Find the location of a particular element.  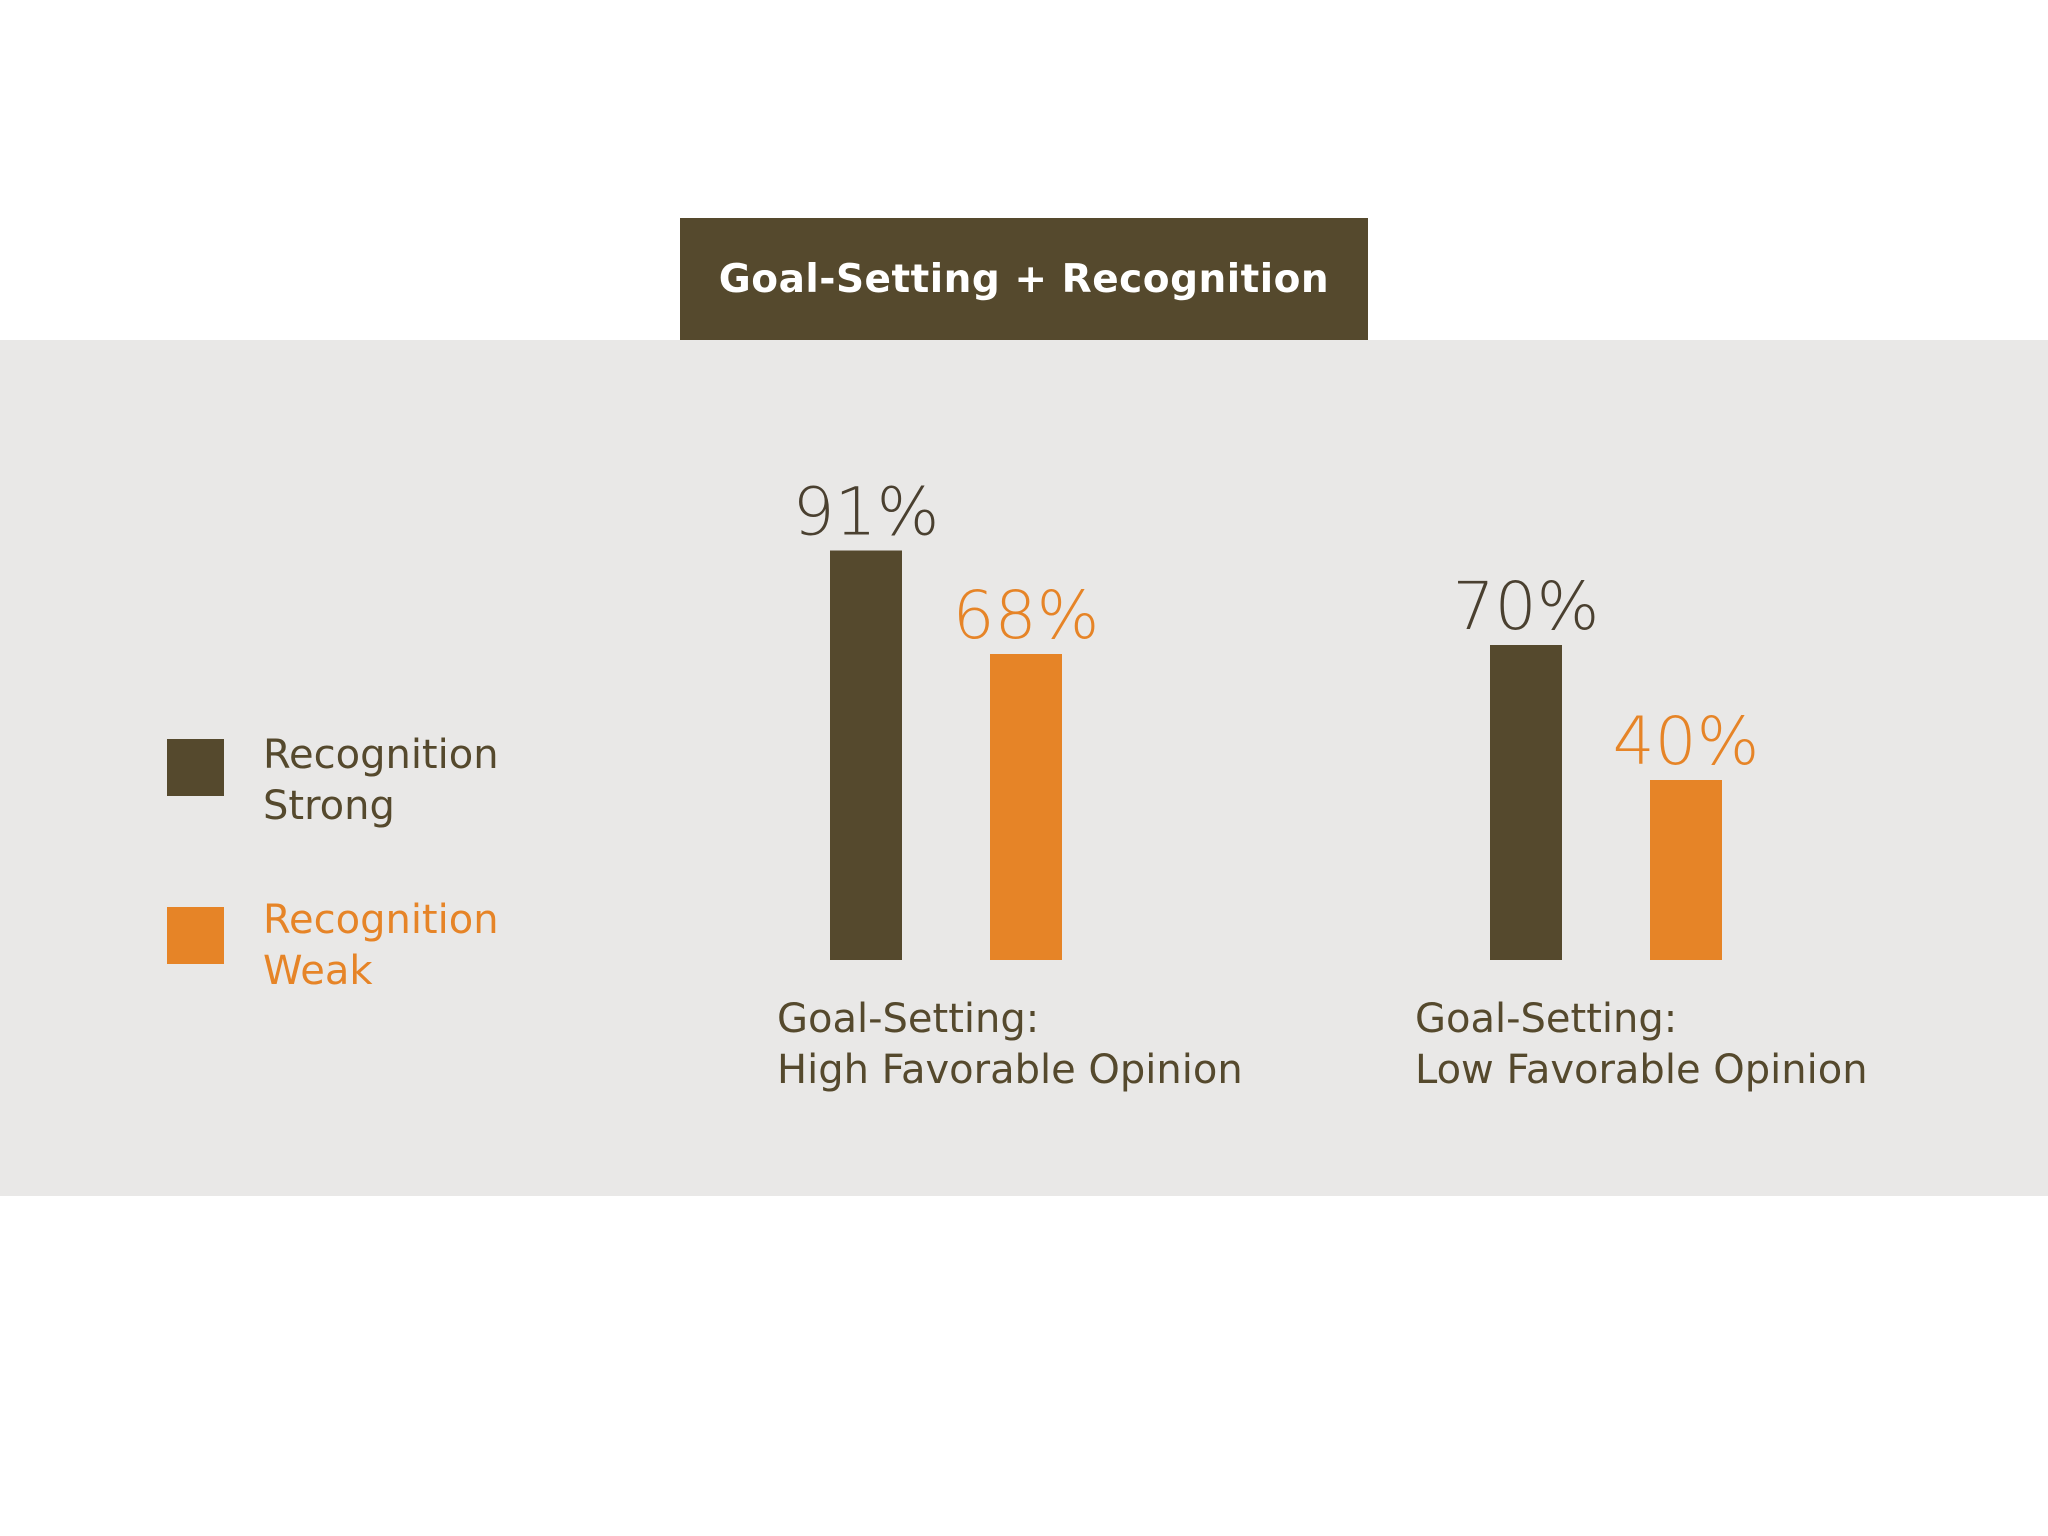

category-label-high: Goal-Setting: High Favorable Opinion is located at coordinates (1010, 1044).